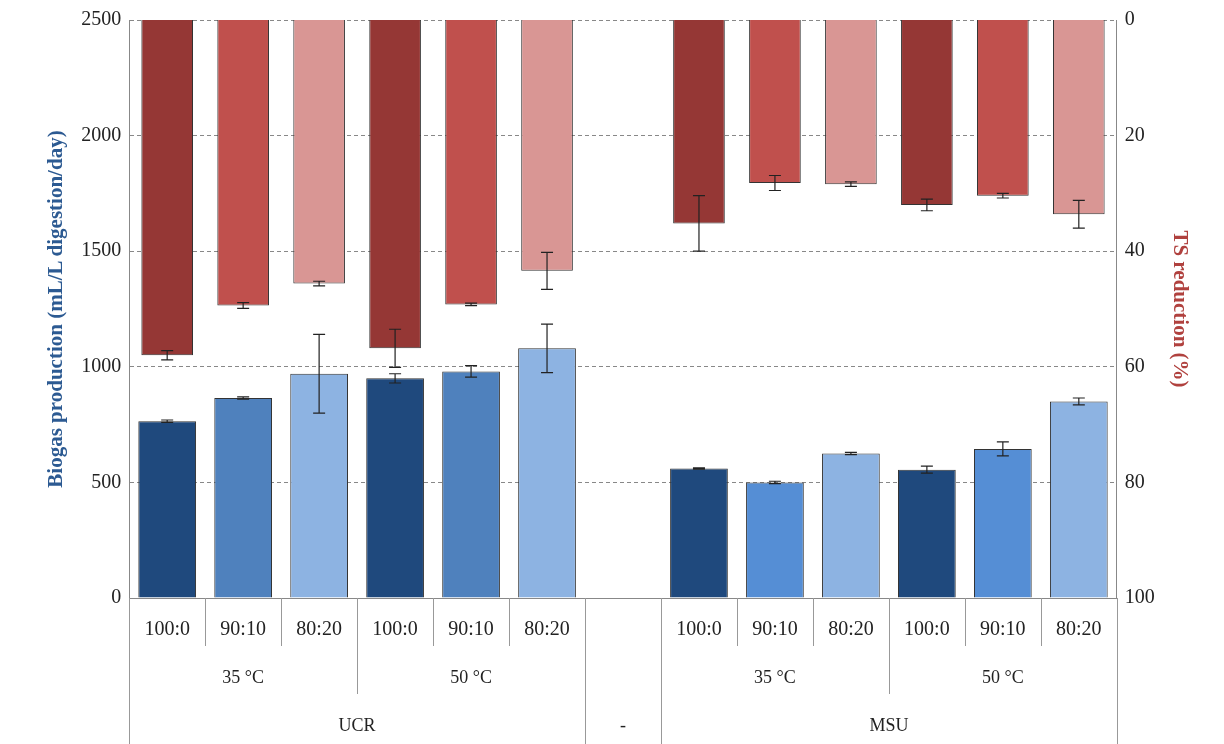 This screenshot has width=1224, height=744. I want to click on y-tick-label: 2500, so click(101, 18).